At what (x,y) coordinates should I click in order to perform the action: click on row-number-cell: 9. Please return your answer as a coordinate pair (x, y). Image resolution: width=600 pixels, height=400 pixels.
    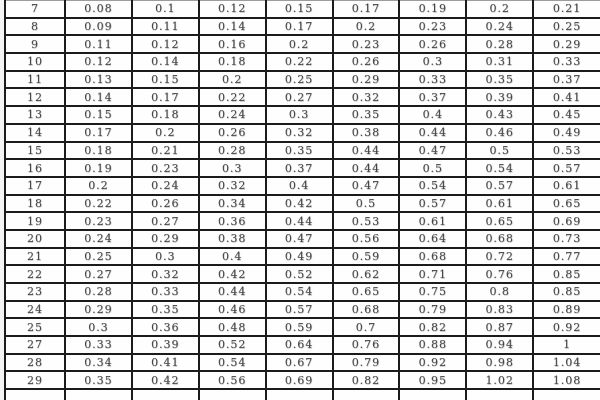
    Looking at the image, I should click on (35, 44).